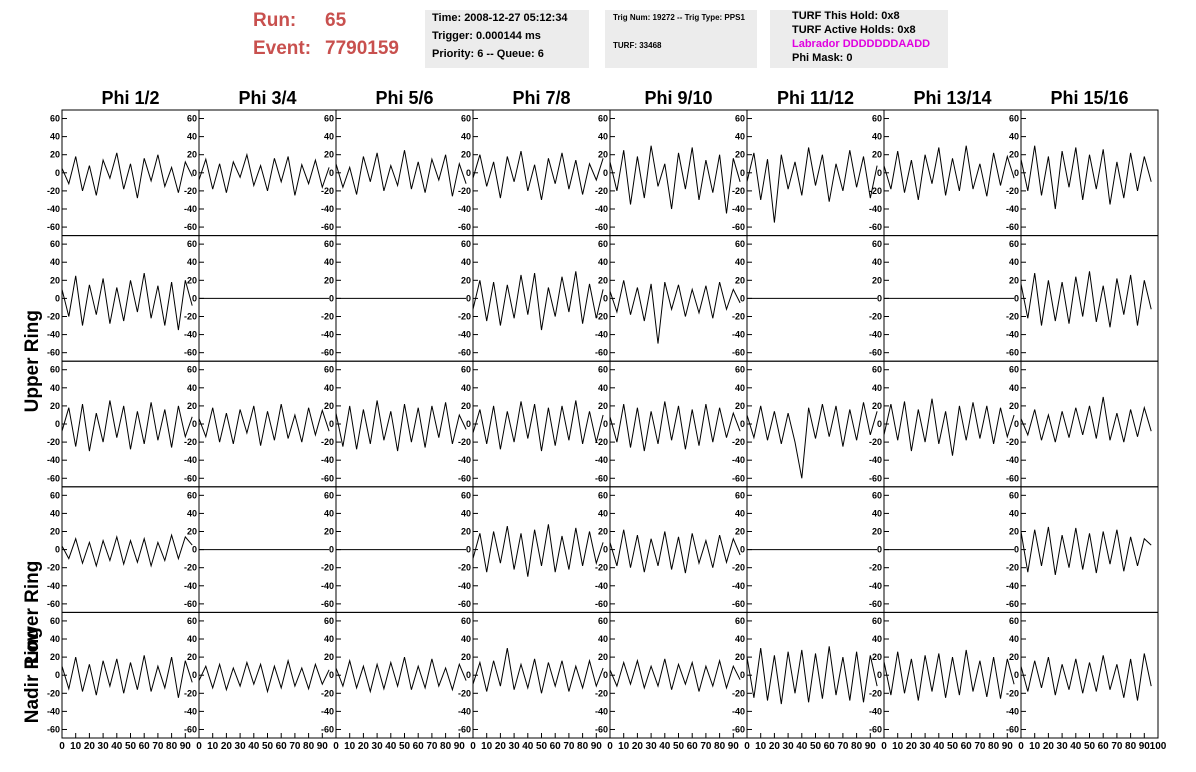  What do you see at coordinates (652, 746) in the screenshot?
I see `x-tick-label: 30` at bounding box center [652, 746].